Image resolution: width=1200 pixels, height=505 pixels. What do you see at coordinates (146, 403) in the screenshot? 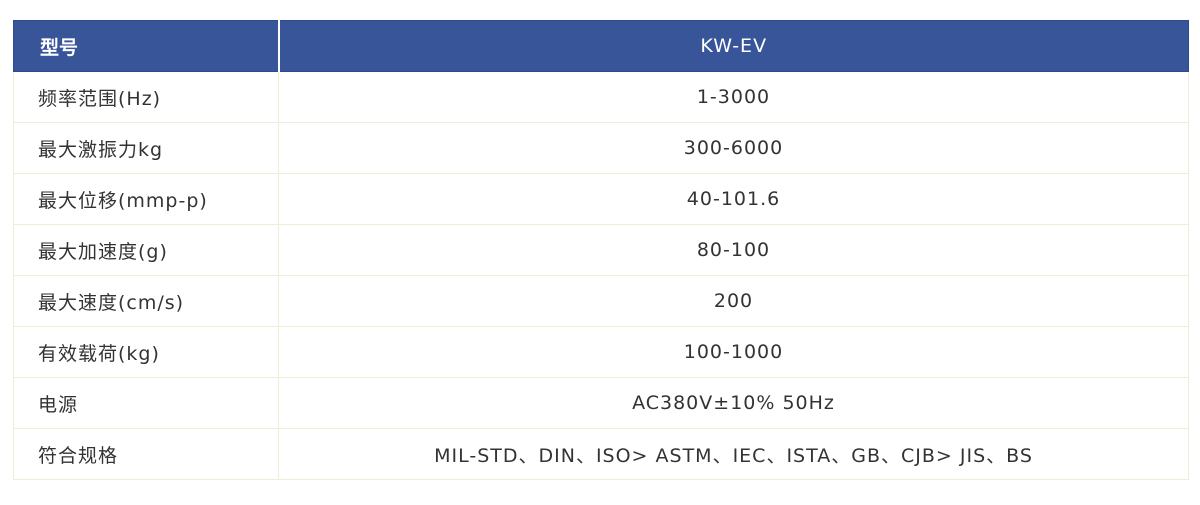
I see `row-label-power-supply: 电源` at bounding box center [146, 403].